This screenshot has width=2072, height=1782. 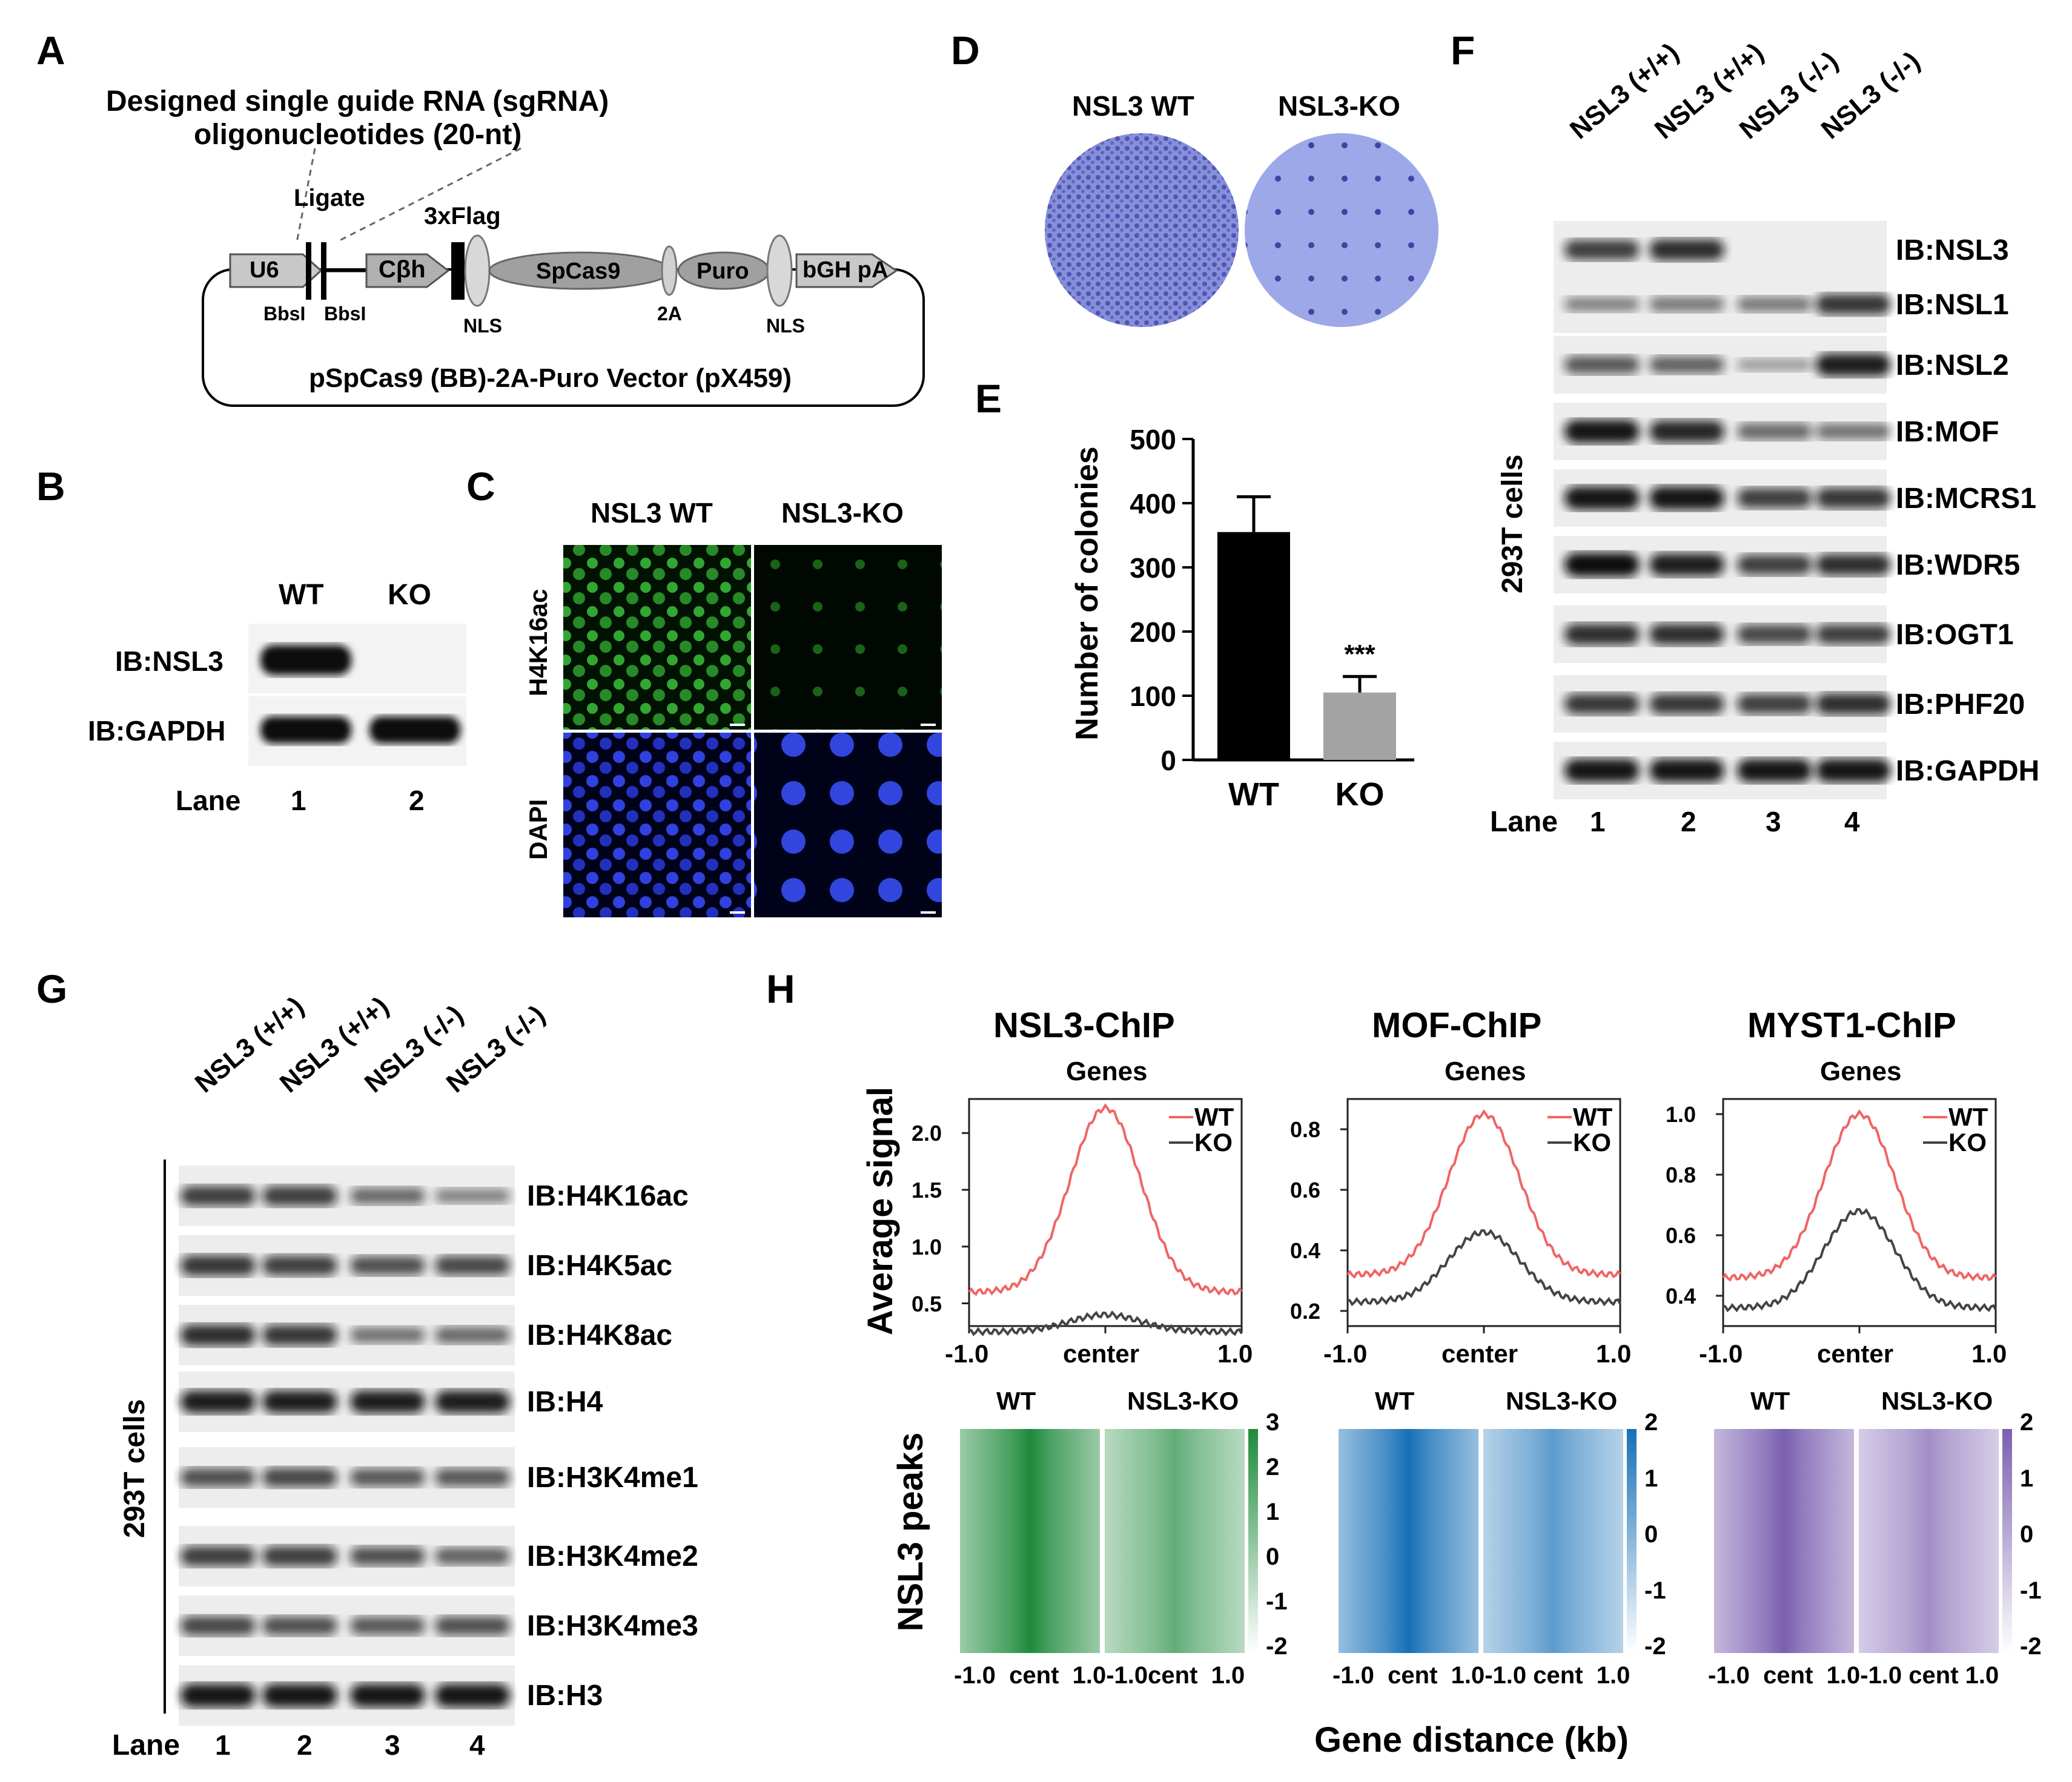 I want to click on e-category-label: KO, so click(x=1360, y=795).